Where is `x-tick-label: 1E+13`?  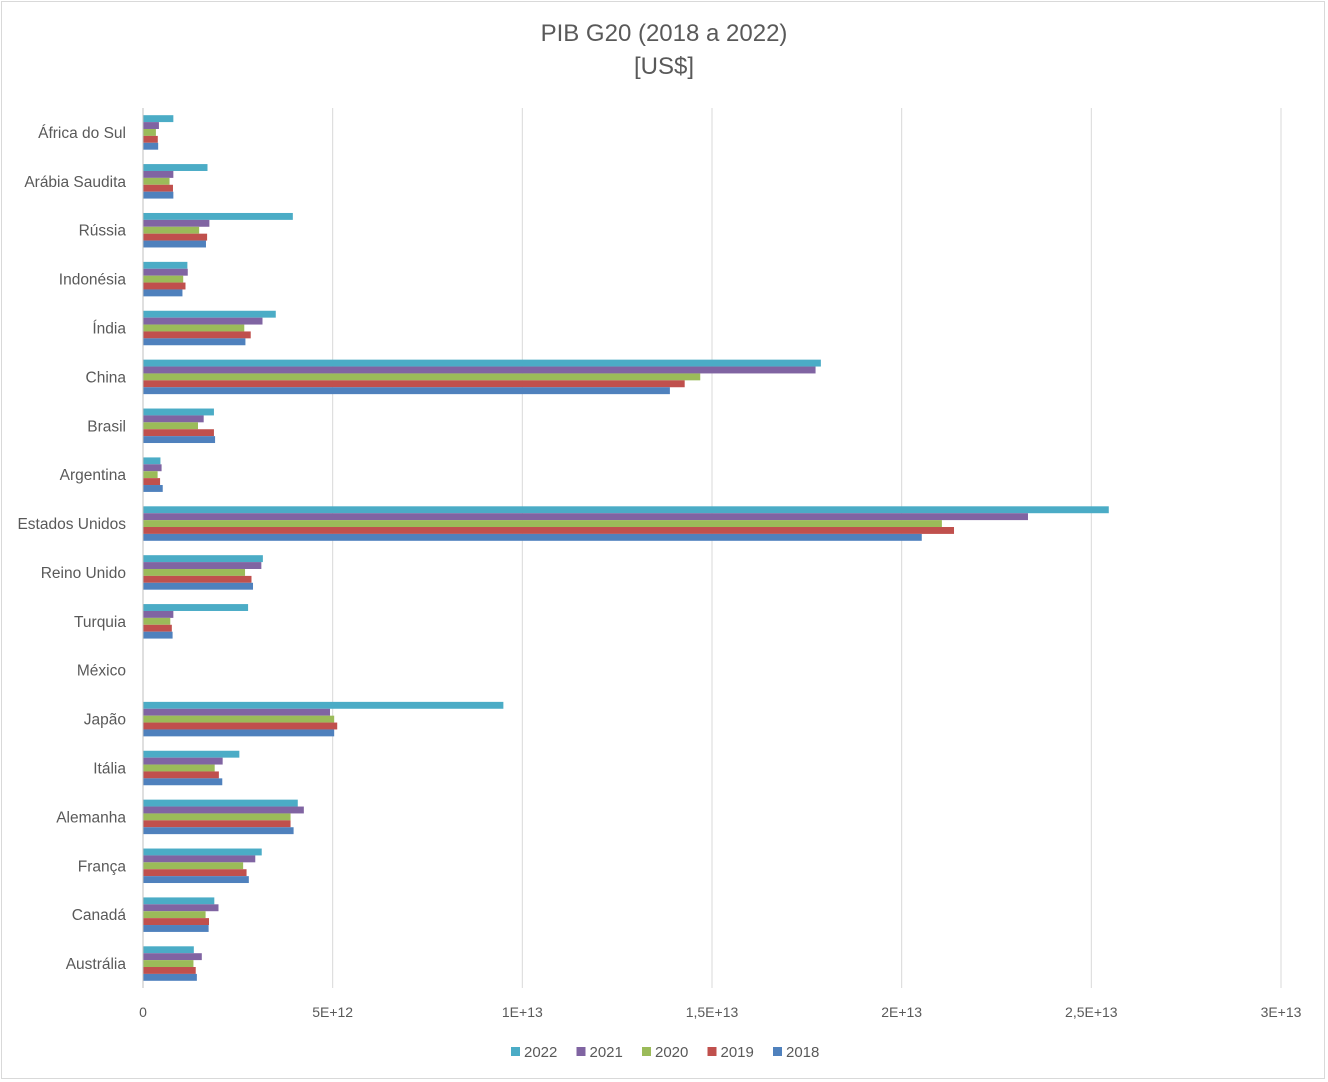 x-tick-label: 1E+13 is located at coordinates (522, 1012).